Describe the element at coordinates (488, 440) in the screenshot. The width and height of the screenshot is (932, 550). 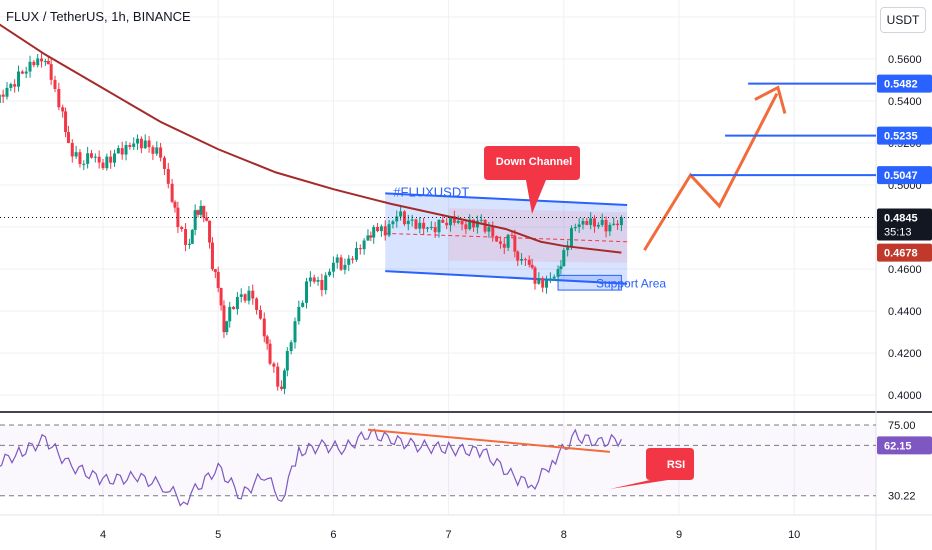
I see `rsi-trendline` at that location.